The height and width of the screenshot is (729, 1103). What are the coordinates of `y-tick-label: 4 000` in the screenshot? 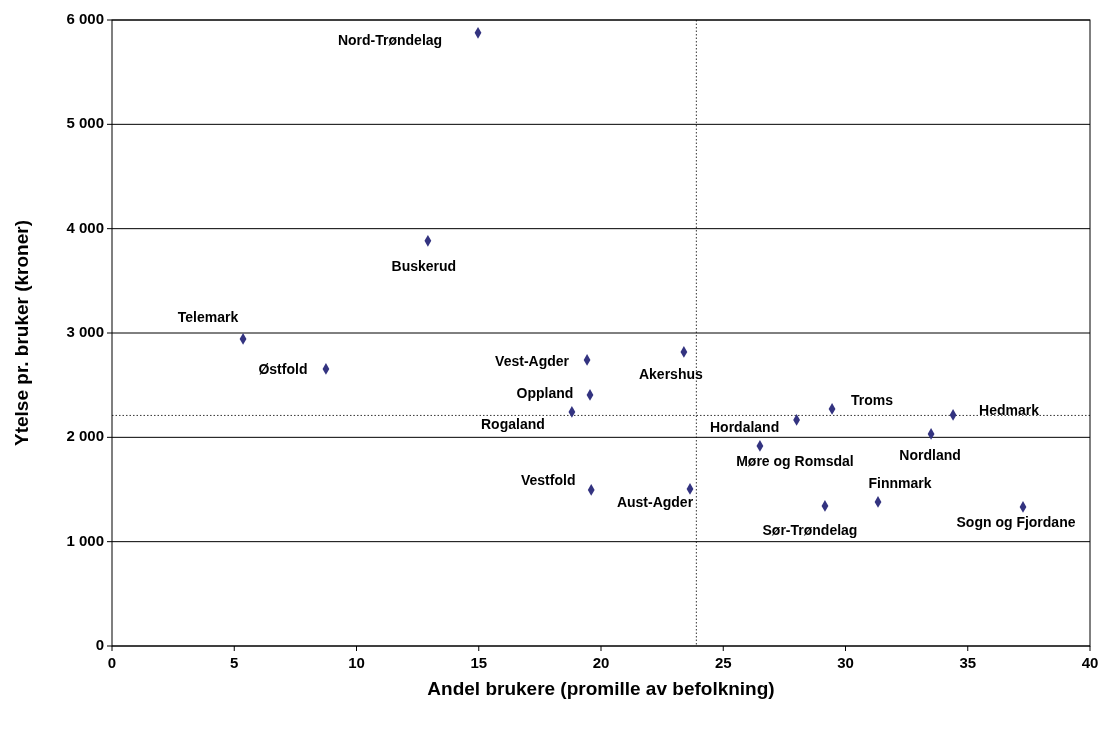 It's located at (85, 227).